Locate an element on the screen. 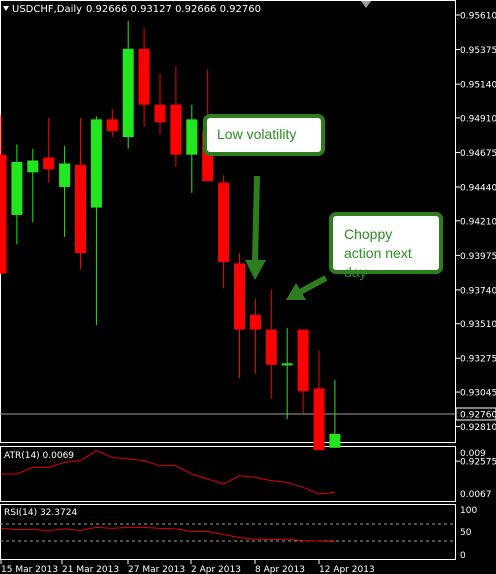 The width and height of the screenshot is (496, 574). atr-tick-low: 0.0067 is located at coordinates (476, 495).